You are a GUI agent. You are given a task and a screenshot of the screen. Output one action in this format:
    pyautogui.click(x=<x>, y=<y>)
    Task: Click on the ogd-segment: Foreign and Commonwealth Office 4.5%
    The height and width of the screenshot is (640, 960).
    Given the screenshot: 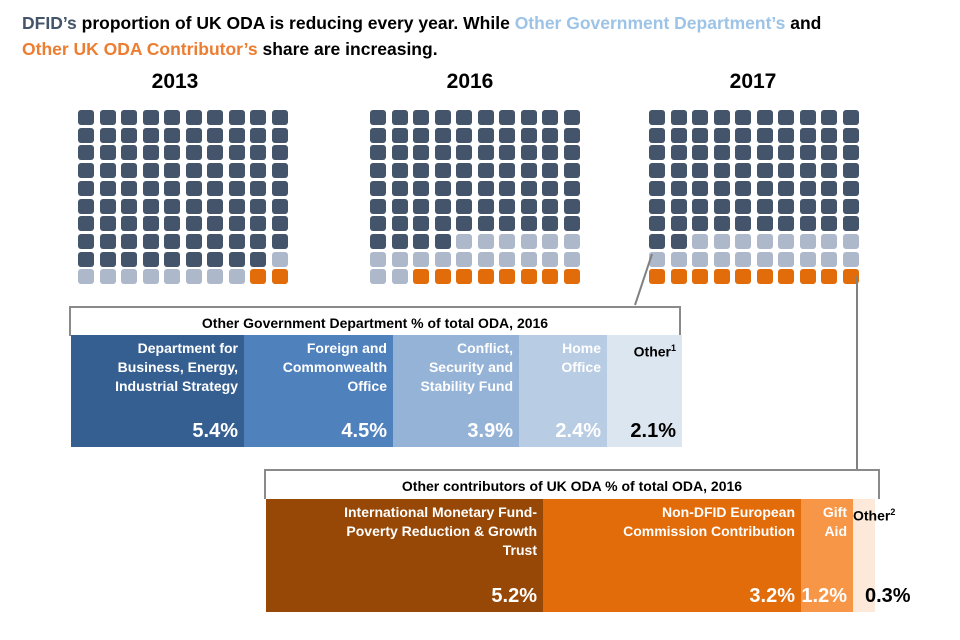 What is the action you would take?
    pyautogui.click(x=318, y=391)
    